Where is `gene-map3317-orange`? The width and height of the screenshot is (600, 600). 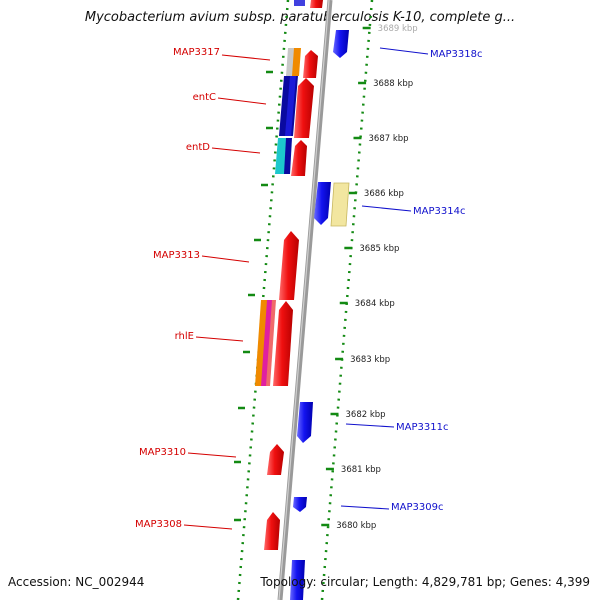 gene-map3317-orange is located at coordinates (296, 62).